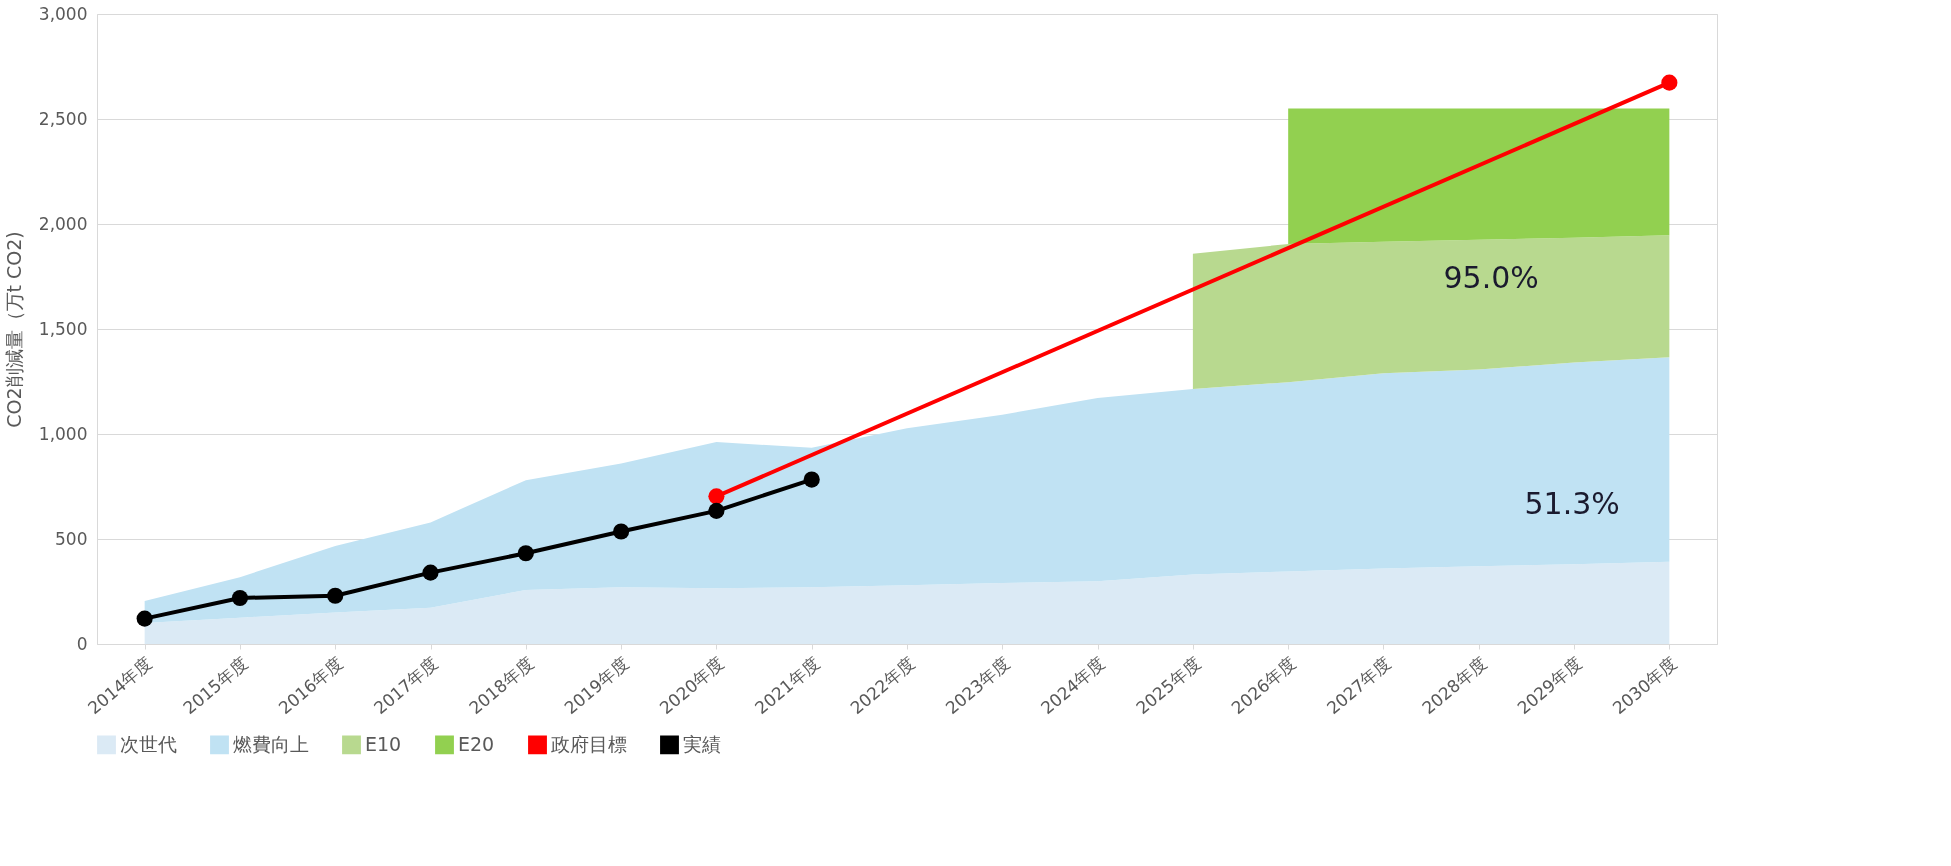  Describe the element at coordinates (476, 743) in the screenshot. I see `legend-label: E20` at that location.